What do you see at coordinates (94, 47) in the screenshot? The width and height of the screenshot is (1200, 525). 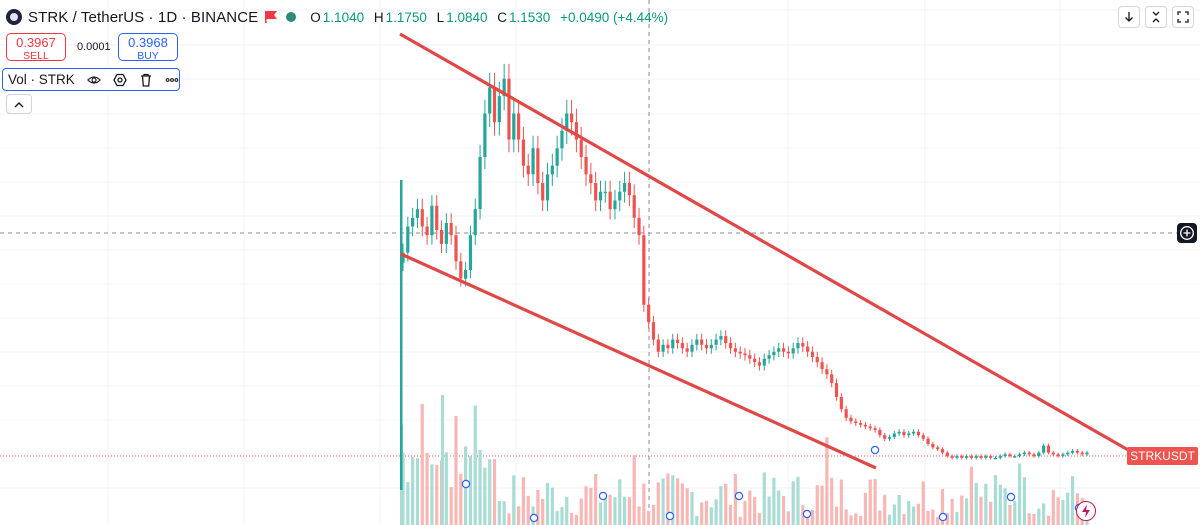 I see `spread-value: 0.0001` at bounding box center [94, 47].